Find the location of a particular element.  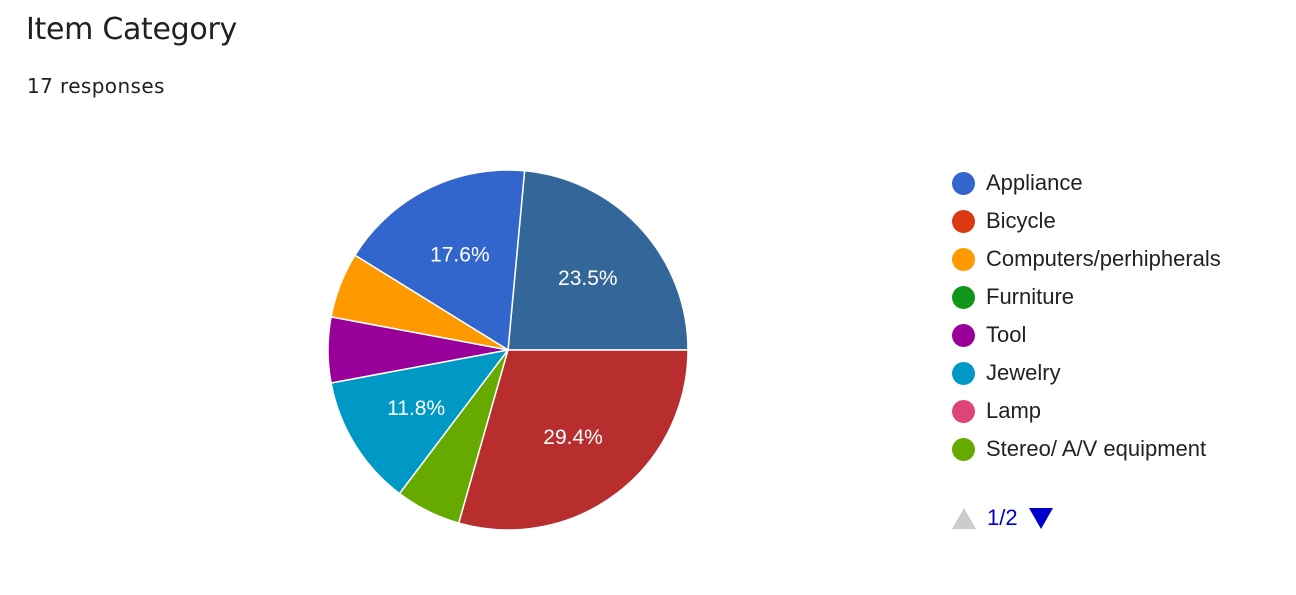

legend-label: Computers/perhipherals is located at coordinates (1103, 258).